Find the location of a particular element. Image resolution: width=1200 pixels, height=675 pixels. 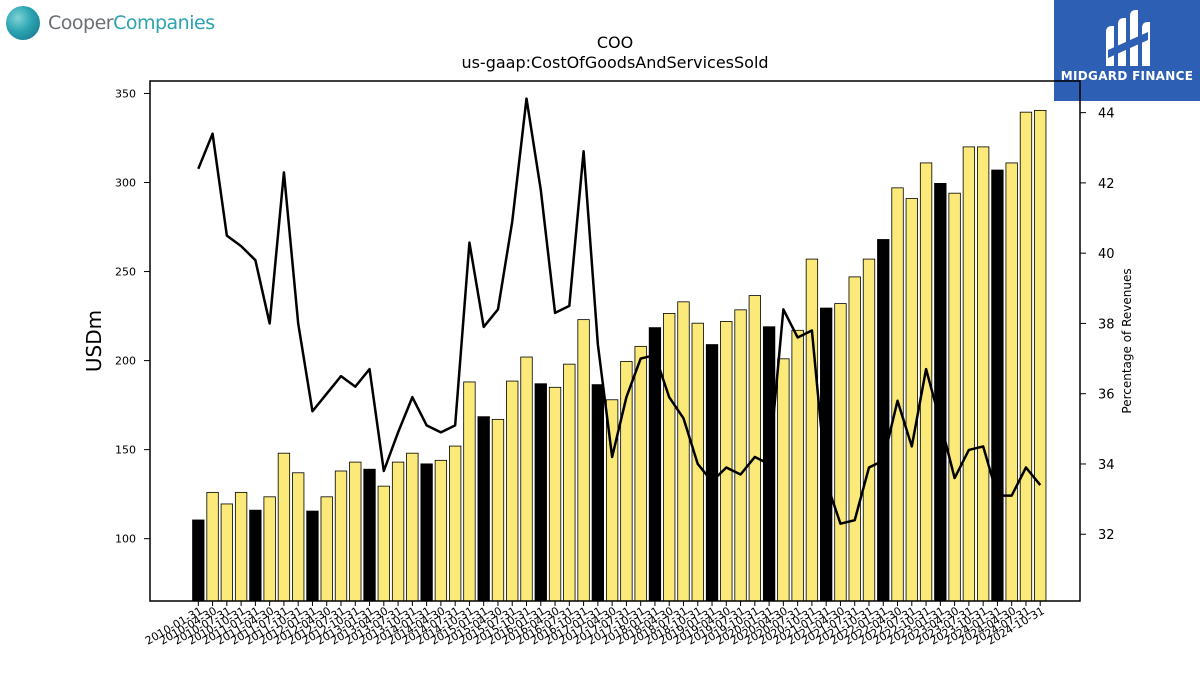

y2-tick-label: 34 is located at coordinates (1106, 465).